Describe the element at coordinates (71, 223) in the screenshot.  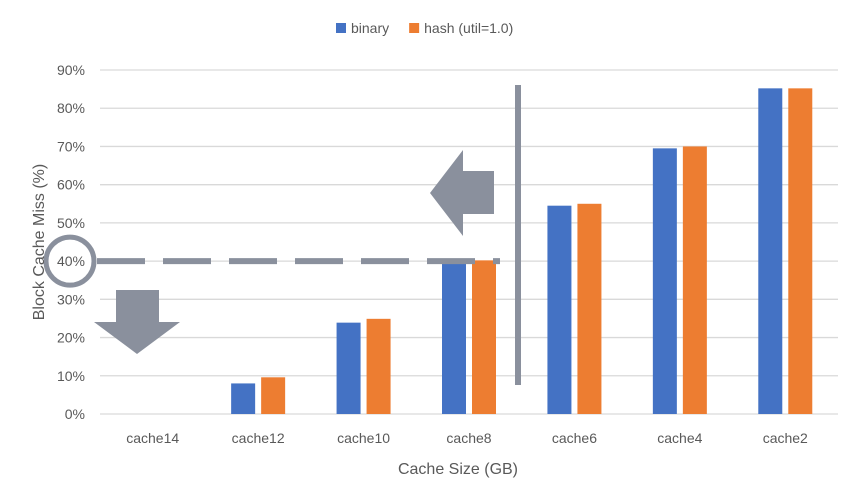
I see `y-tick-label: 50%` at that location.